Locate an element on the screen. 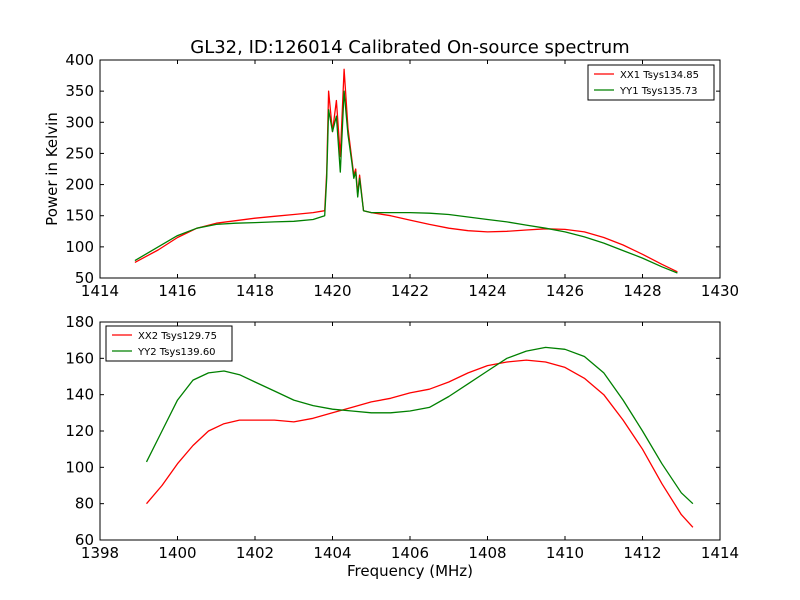  top-ytick-label: 350 is located at coordinates (79, 91).